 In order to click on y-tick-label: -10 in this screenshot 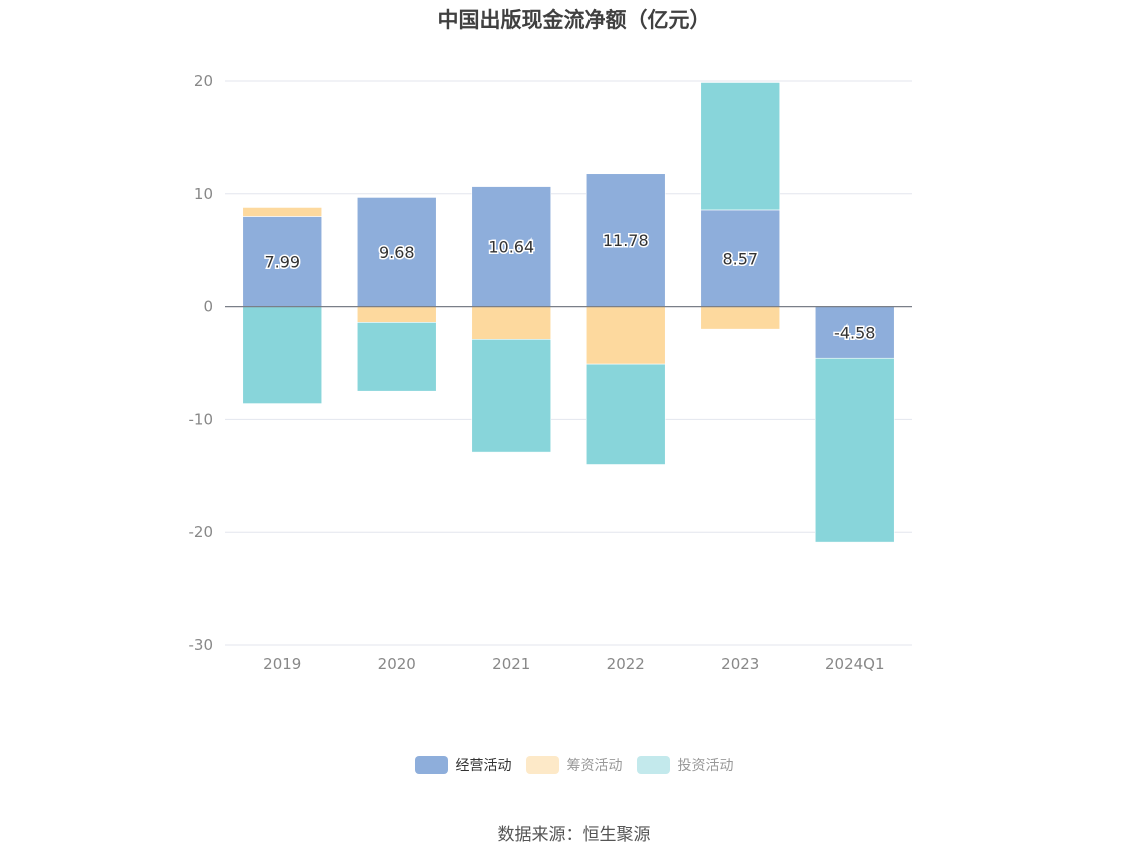, I will do `click(201, 419)`.